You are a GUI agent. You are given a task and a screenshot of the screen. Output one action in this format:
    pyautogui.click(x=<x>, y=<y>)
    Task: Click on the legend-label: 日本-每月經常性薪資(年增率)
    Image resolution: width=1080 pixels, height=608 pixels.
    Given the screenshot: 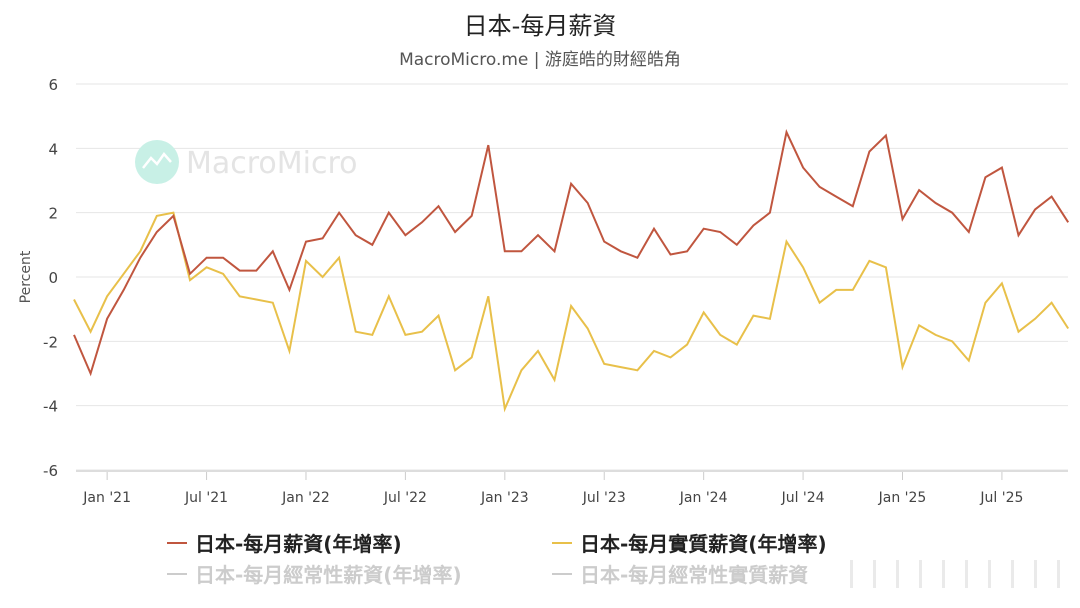 What is the action you would take?
    pyautogui.click(x=328, y=575)
    